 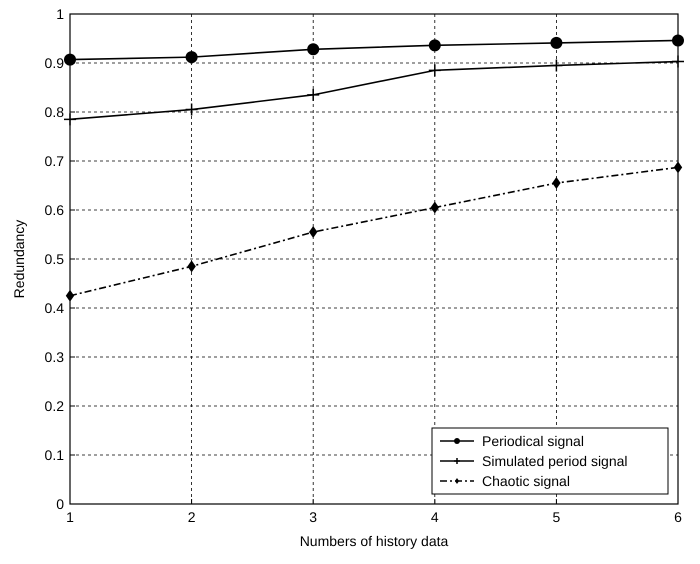 I want to click on y-tick-label: 0.4, so click(x=54, y=308).